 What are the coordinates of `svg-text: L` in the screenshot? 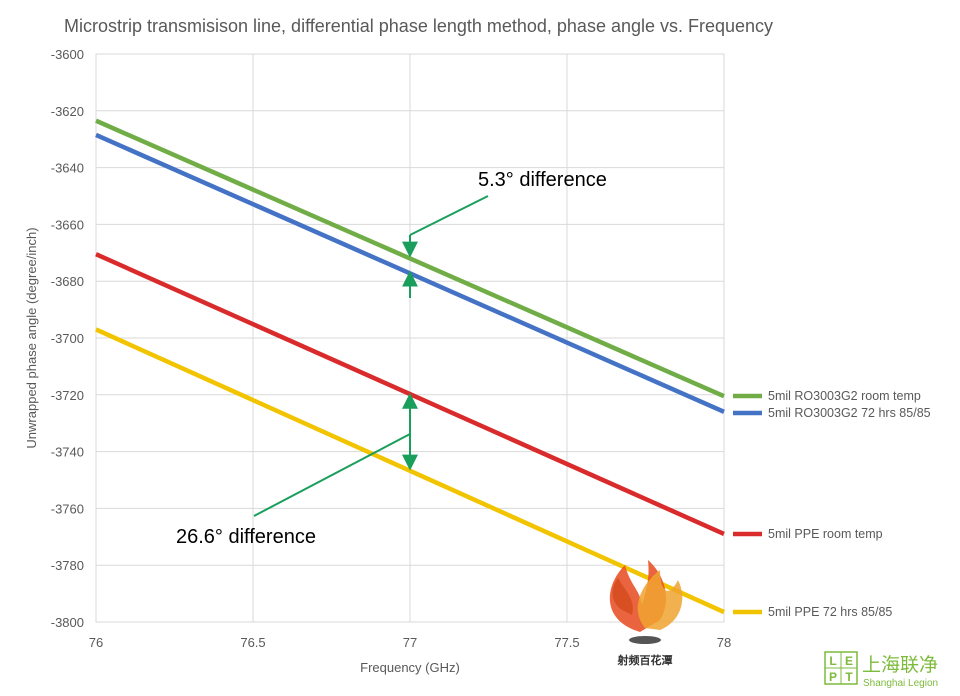 It's located at (832, 661).